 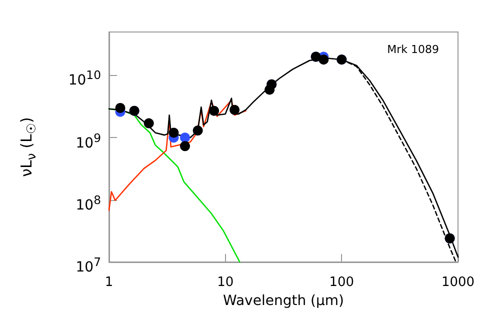 What do you see at coordinates (225, 282) in the screenshot?
I see `x-tick-label: 10` at bounding box center [225, 282].